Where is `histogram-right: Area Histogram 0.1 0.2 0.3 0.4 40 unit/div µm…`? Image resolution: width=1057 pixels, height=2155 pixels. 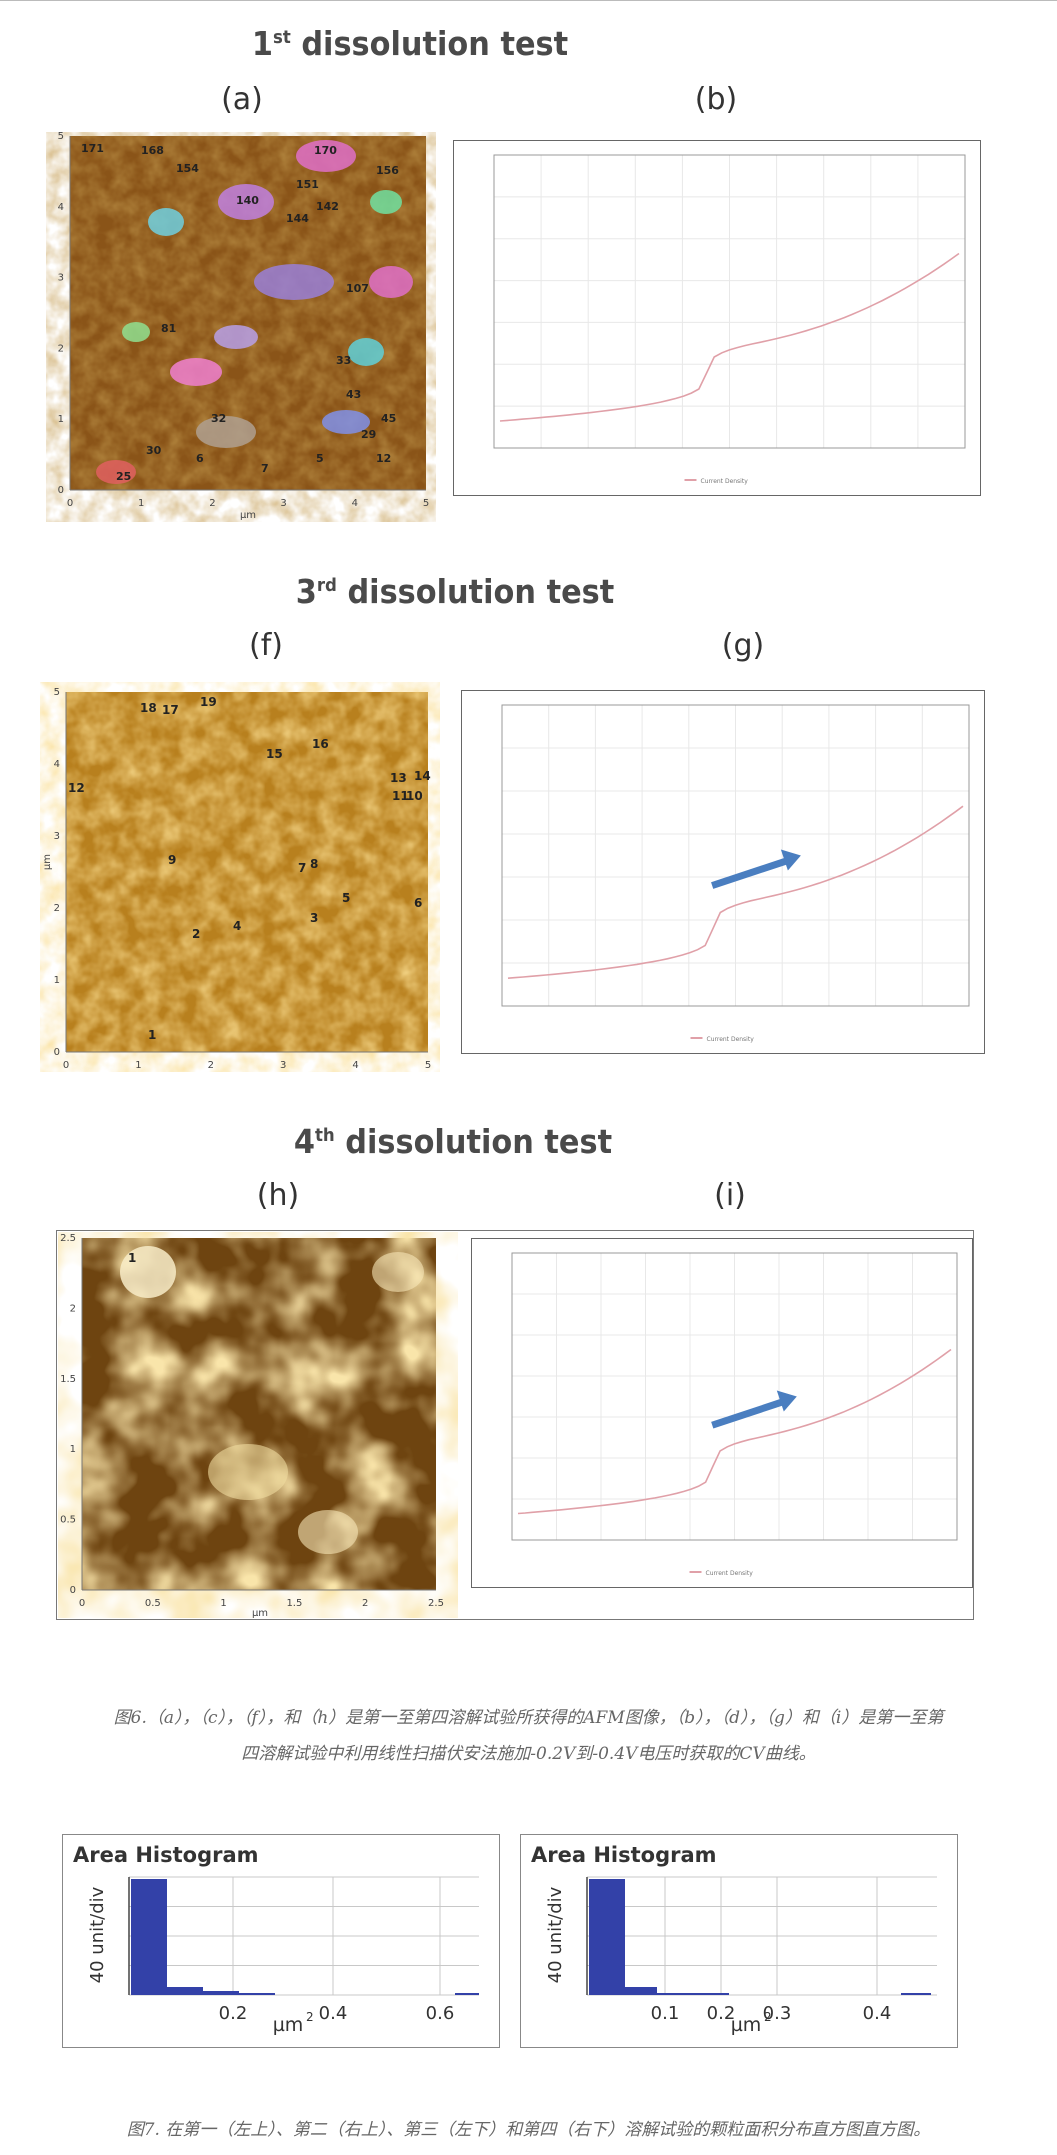
histogram-right: Area Histogram 0.1 0.2 0.3 0.4 40 unit/div µm… is located at coordinates (739, 1941).